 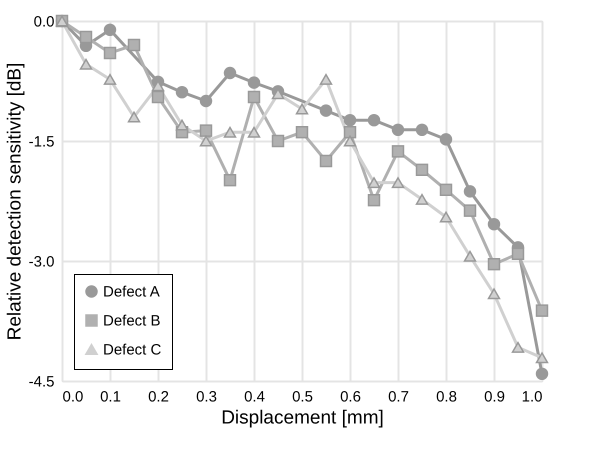 What do you see at coordinates (132, 350) in the screenshot?
I see `legend-label: Defect C` at bounding box center [132, 350].